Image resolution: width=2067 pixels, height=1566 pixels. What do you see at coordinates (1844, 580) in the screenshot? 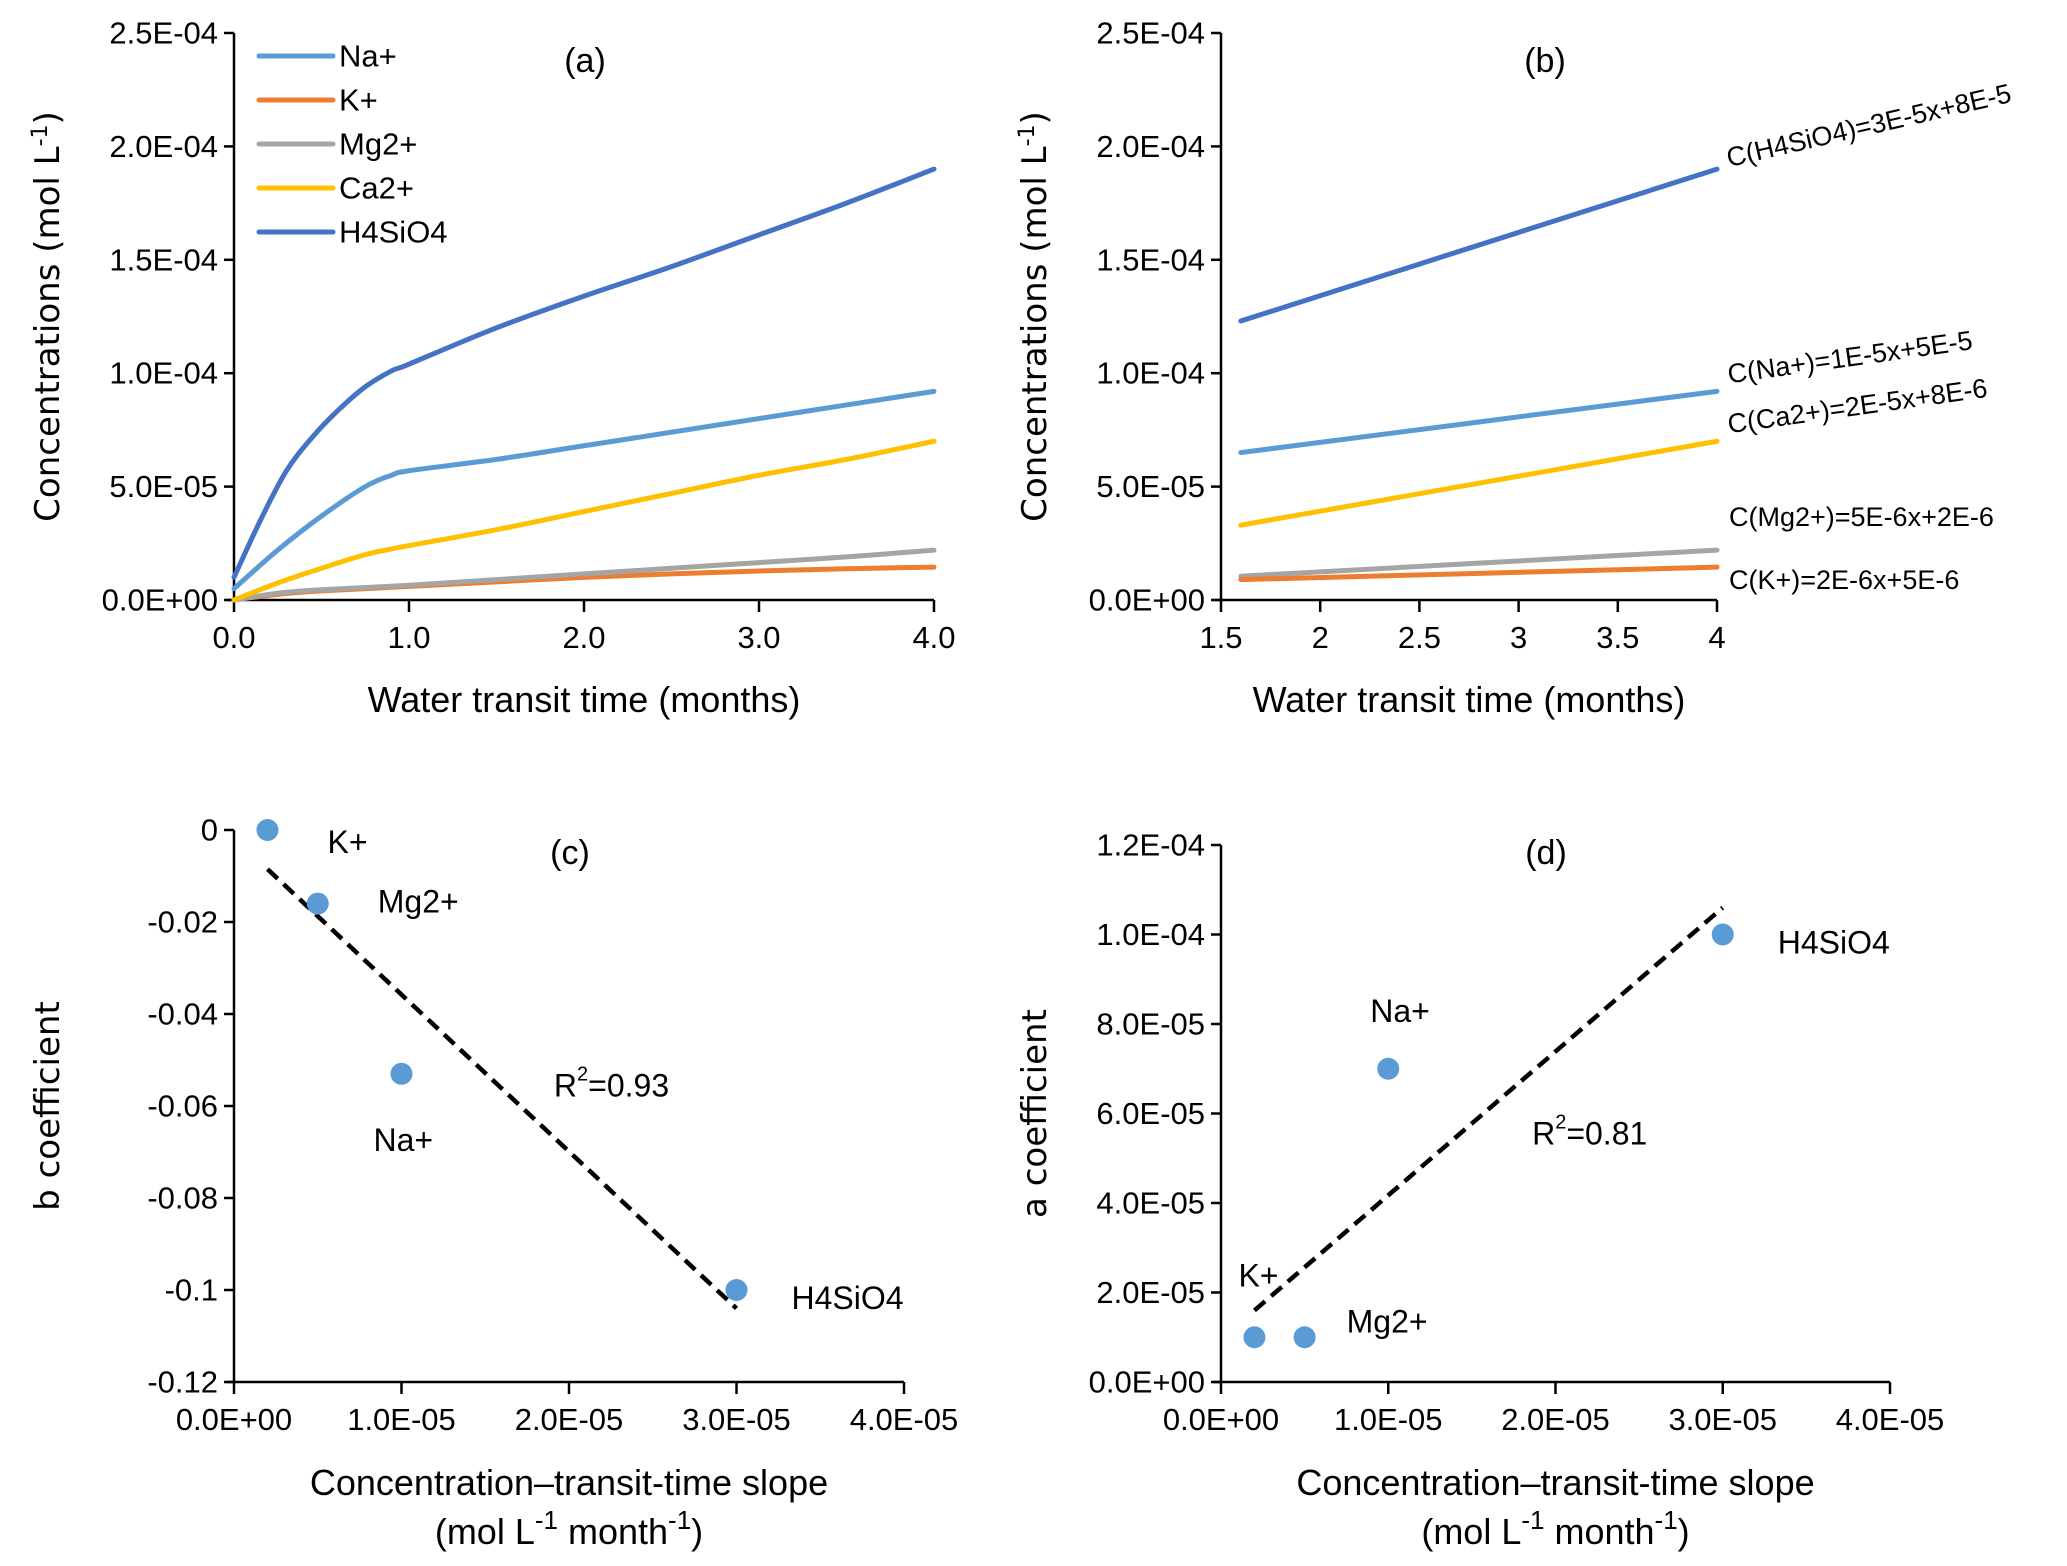
I see `equation-label: C(K+)=2E-6x+5E-6` at bounding box center [1844, 580].